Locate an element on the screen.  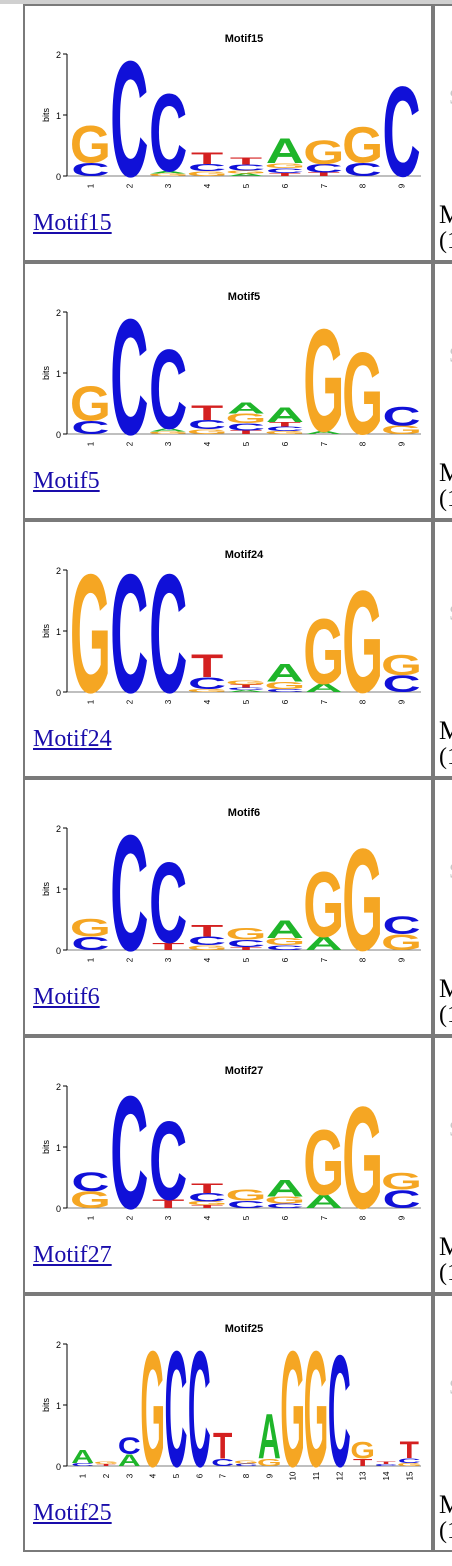
motif-link: Motif5 is located at coordinates (66, 481).